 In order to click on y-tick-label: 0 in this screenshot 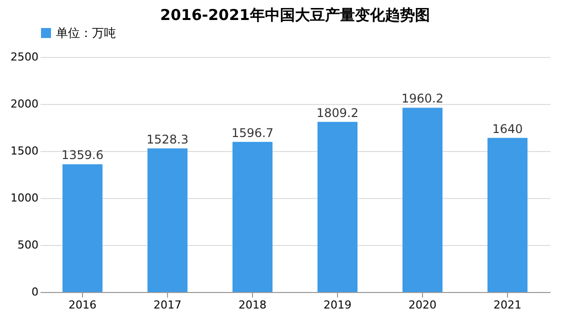, I will do `click(35, 292)`.